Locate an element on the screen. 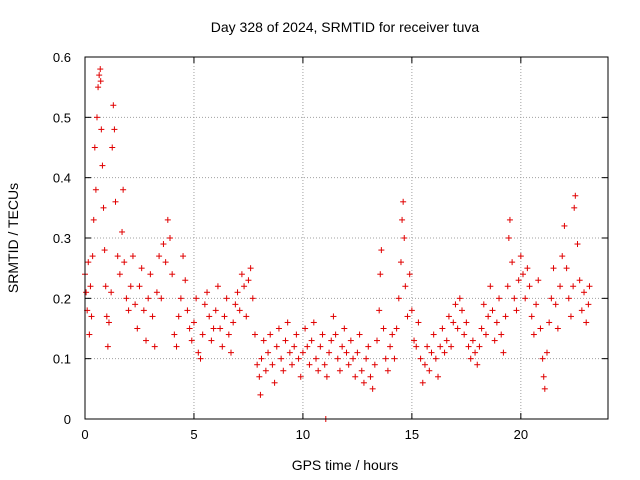 Image resolution: width=640 pixels, height=480 pixels. y-tick-label: 0.3 is located at coordinates (62, 238).